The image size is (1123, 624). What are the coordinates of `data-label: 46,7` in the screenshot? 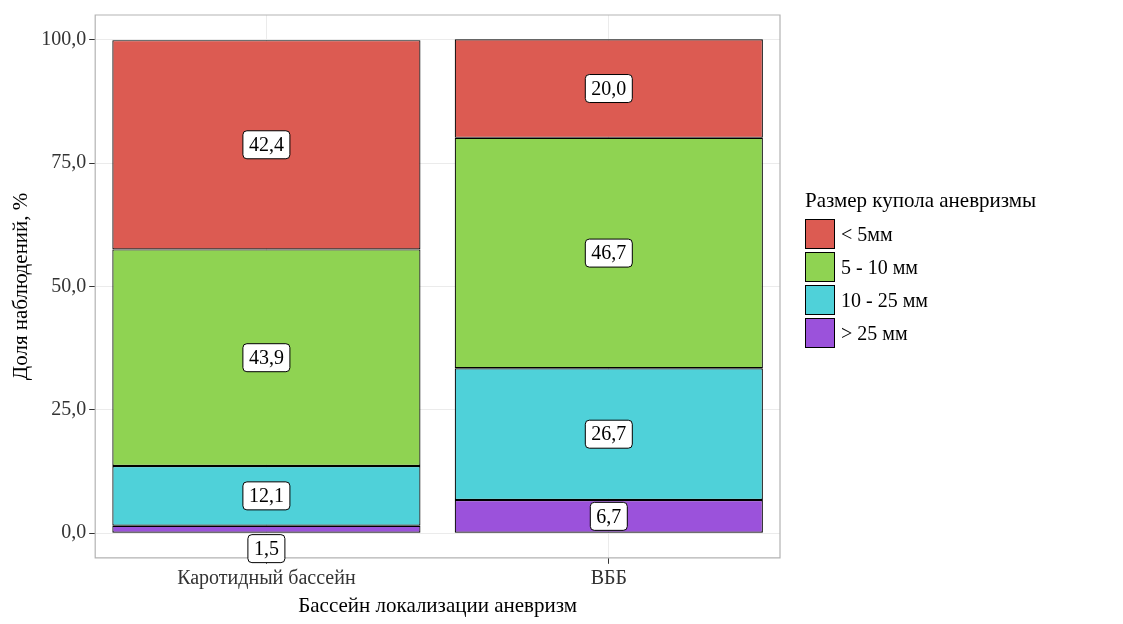 It's located at (609, 252).